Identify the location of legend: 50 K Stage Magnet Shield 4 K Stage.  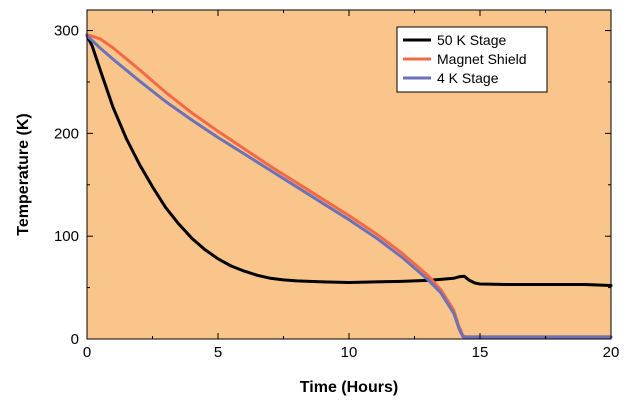
(472, 59).